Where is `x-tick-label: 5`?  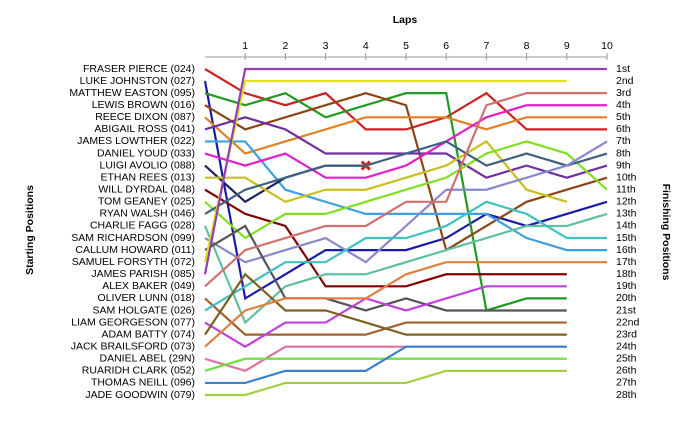
x-tick-label: 5 is located at coordinates (406, 46).